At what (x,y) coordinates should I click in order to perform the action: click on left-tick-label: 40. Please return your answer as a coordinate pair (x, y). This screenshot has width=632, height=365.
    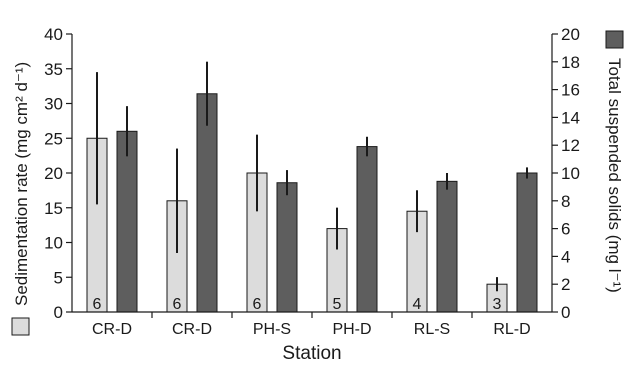
    Looking at the image, I should click on (53, 34).